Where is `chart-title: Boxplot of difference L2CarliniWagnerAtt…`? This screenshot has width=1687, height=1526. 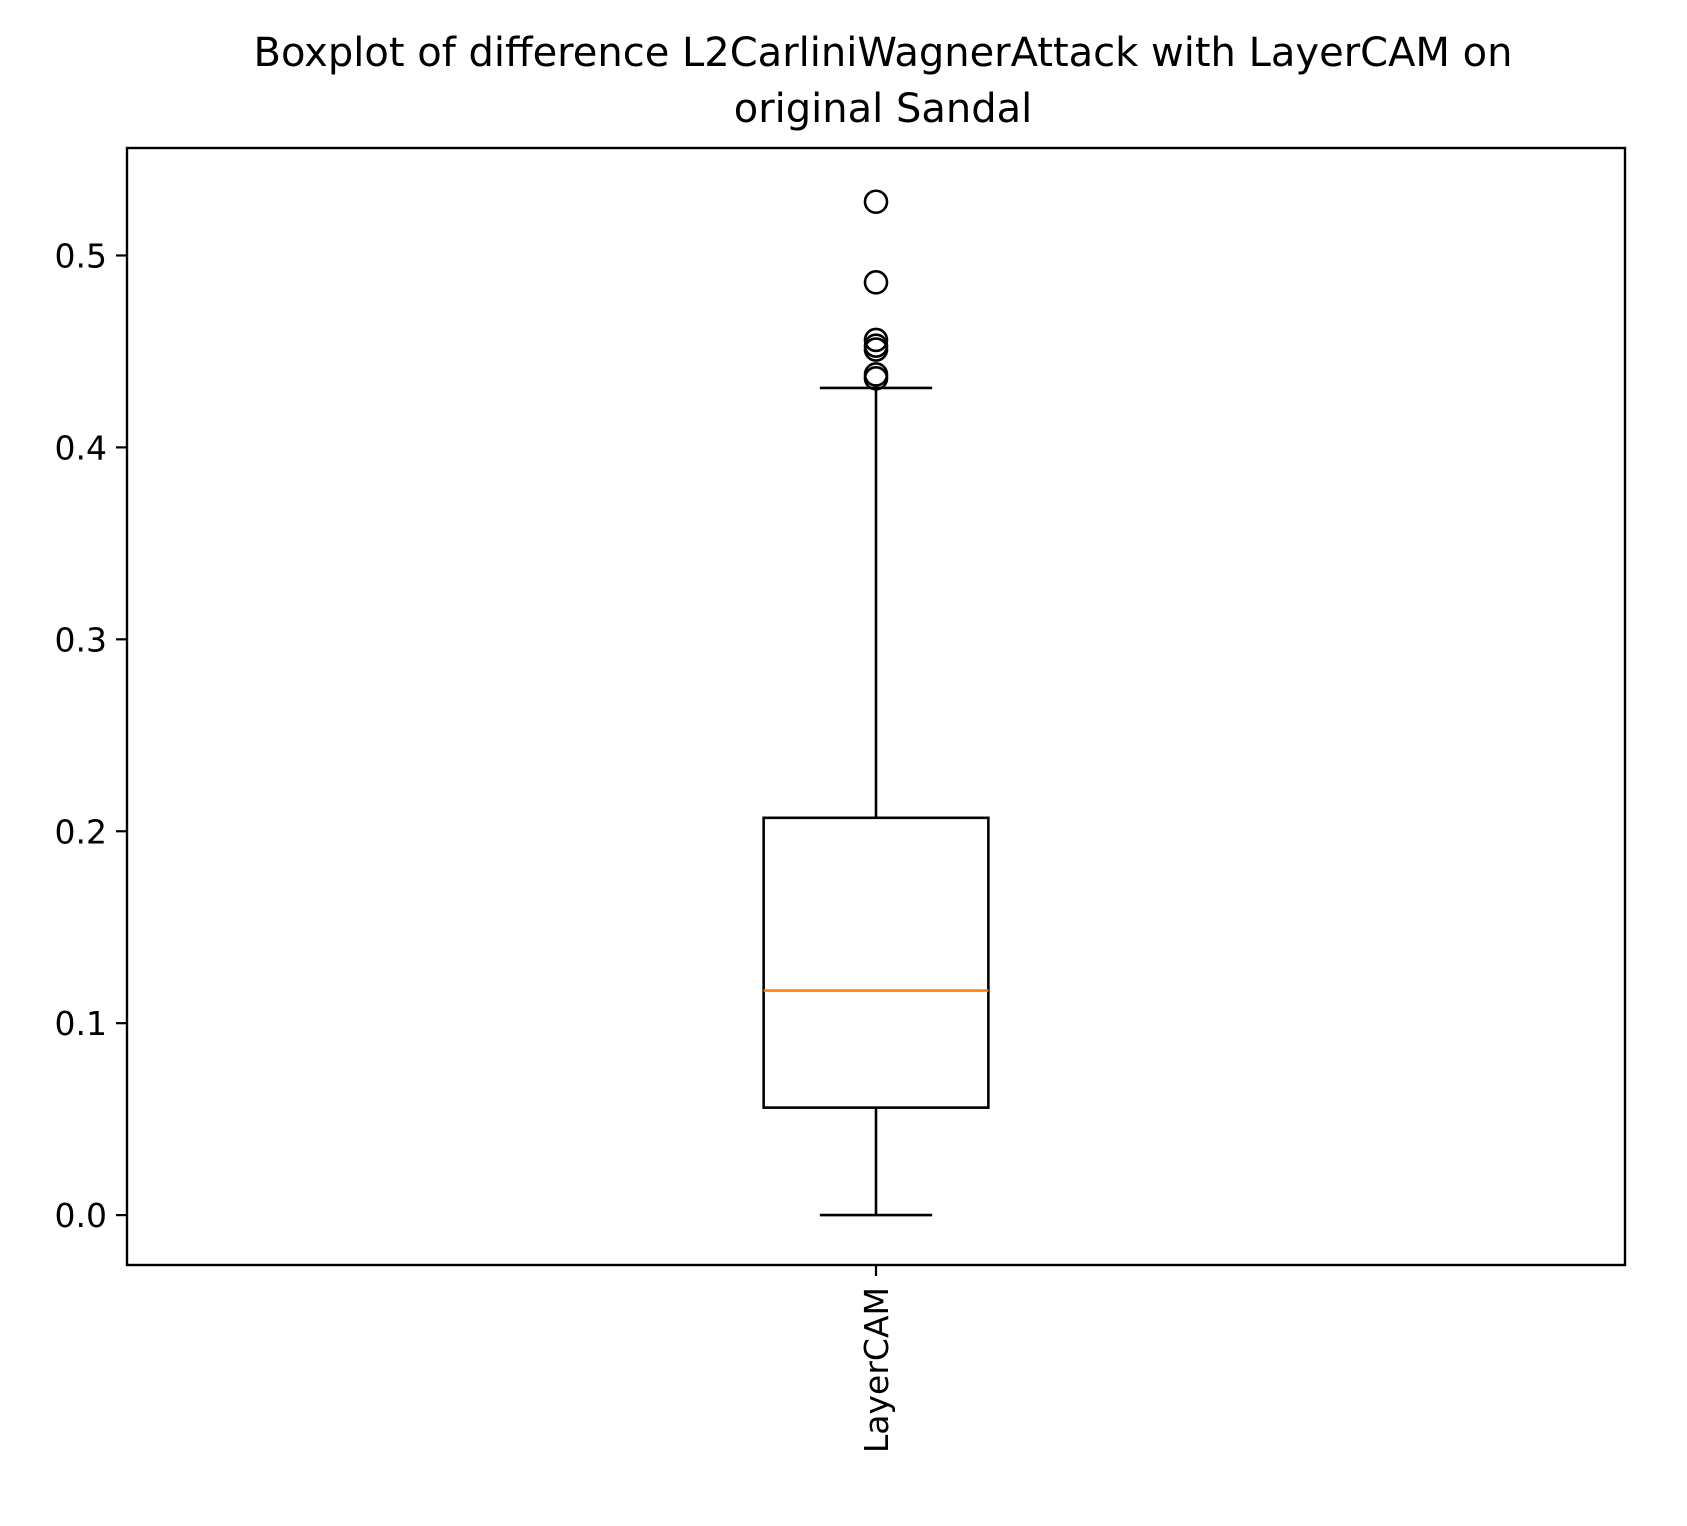
chart-title: Boxplot of difference L2CarliniWagnerAtt… is located at coordinates (883, 81).